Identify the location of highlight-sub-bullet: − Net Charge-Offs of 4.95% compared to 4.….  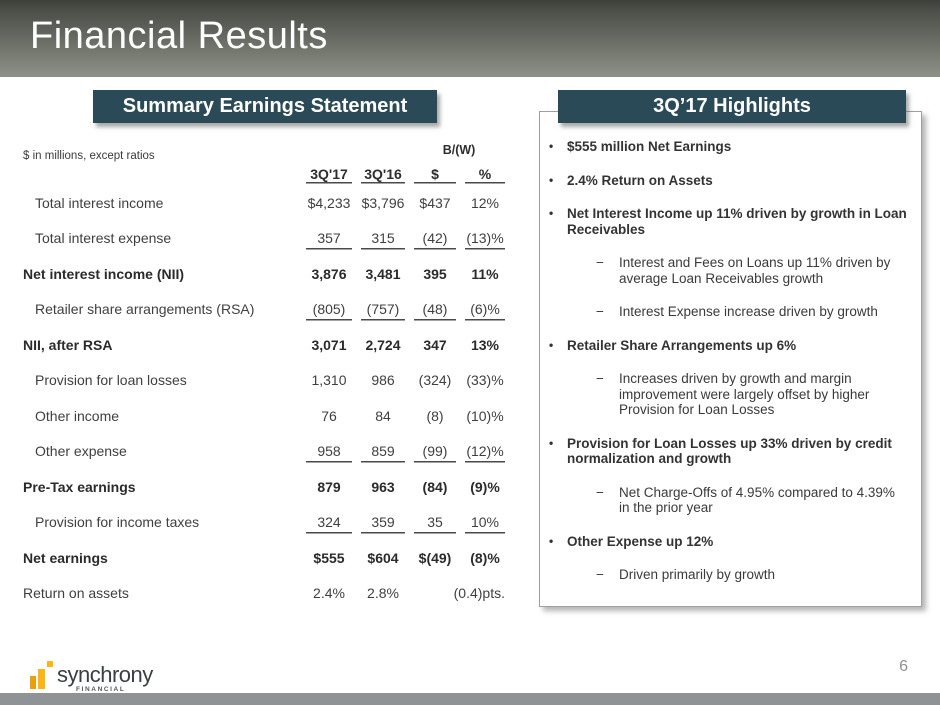
(727, 500).